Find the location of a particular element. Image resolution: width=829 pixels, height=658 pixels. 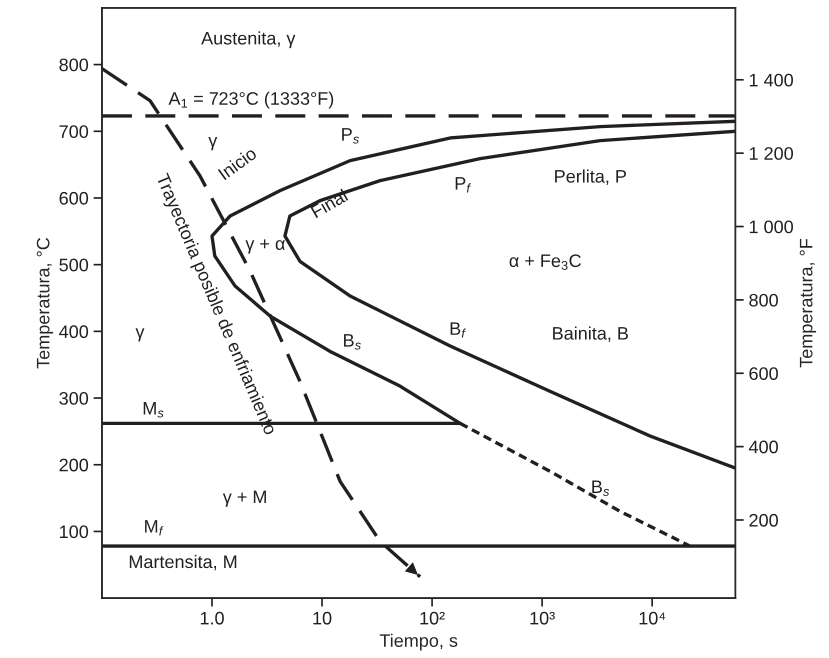

annotation: P$_{f}$ is located at coordinates (464, 184).